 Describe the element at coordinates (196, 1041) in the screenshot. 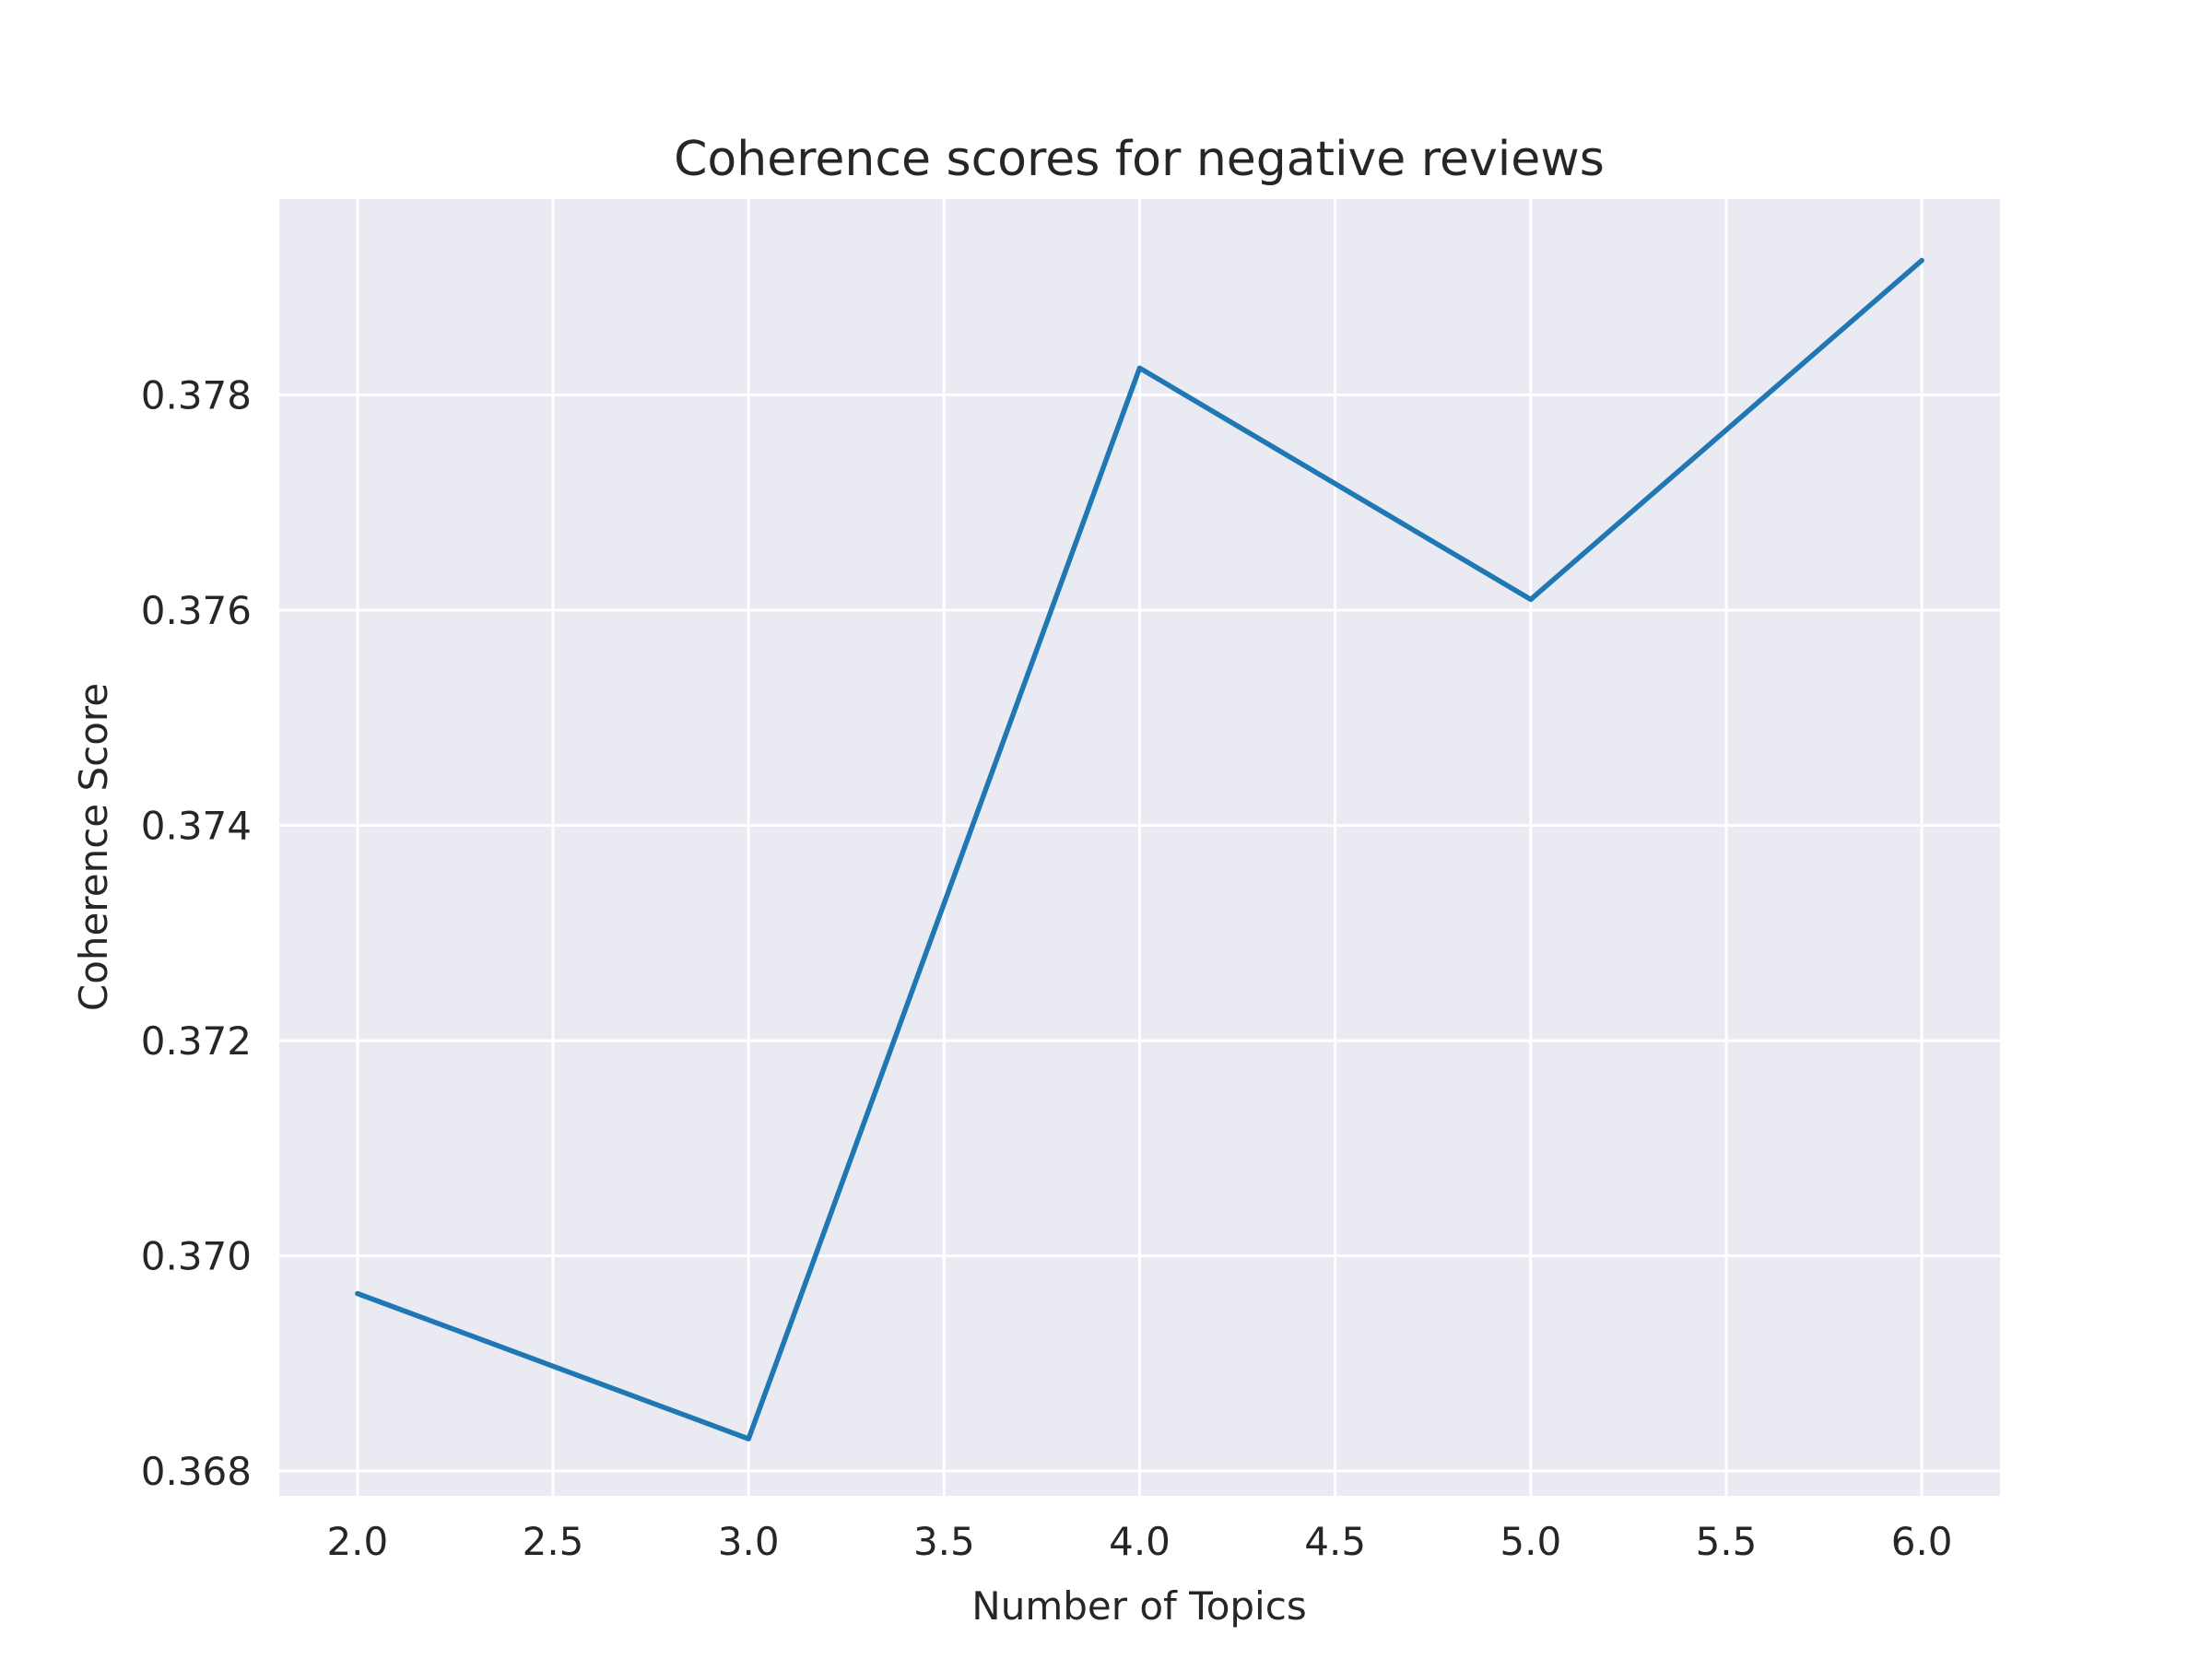

I see `y-tick-label: 0.372` at that location.